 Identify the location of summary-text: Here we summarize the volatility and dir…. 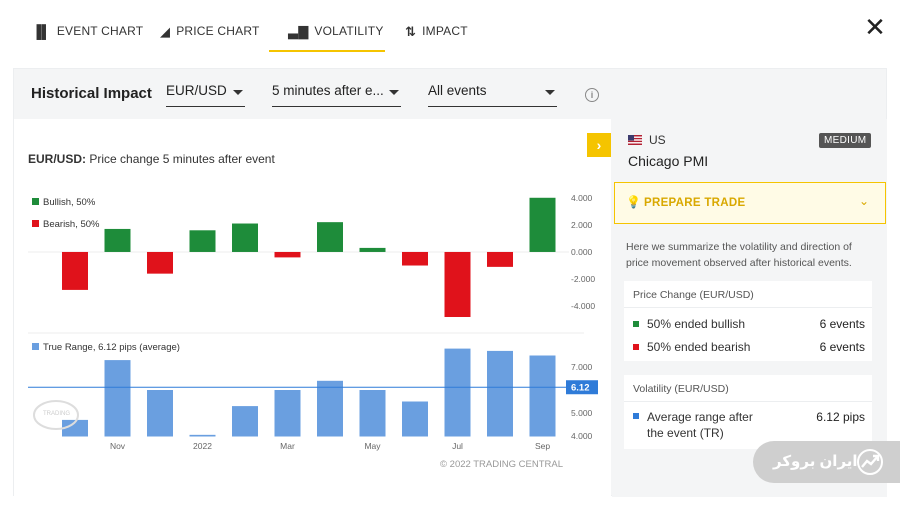
(739, 255).